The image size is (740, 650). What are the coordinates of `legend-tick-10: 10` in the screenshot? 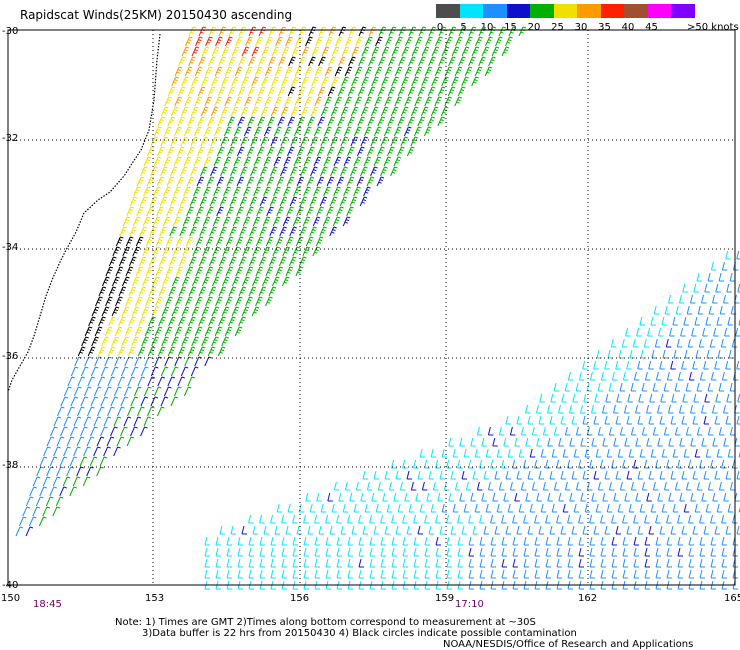 It's located at (487, 27).